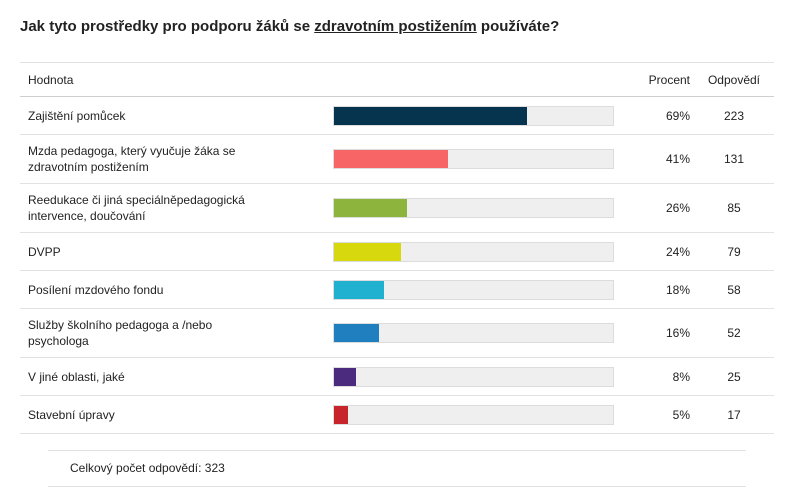  Describe the element at coordinates (677, 159) in the screenshot. I see `percent-label: 41%` at that location.